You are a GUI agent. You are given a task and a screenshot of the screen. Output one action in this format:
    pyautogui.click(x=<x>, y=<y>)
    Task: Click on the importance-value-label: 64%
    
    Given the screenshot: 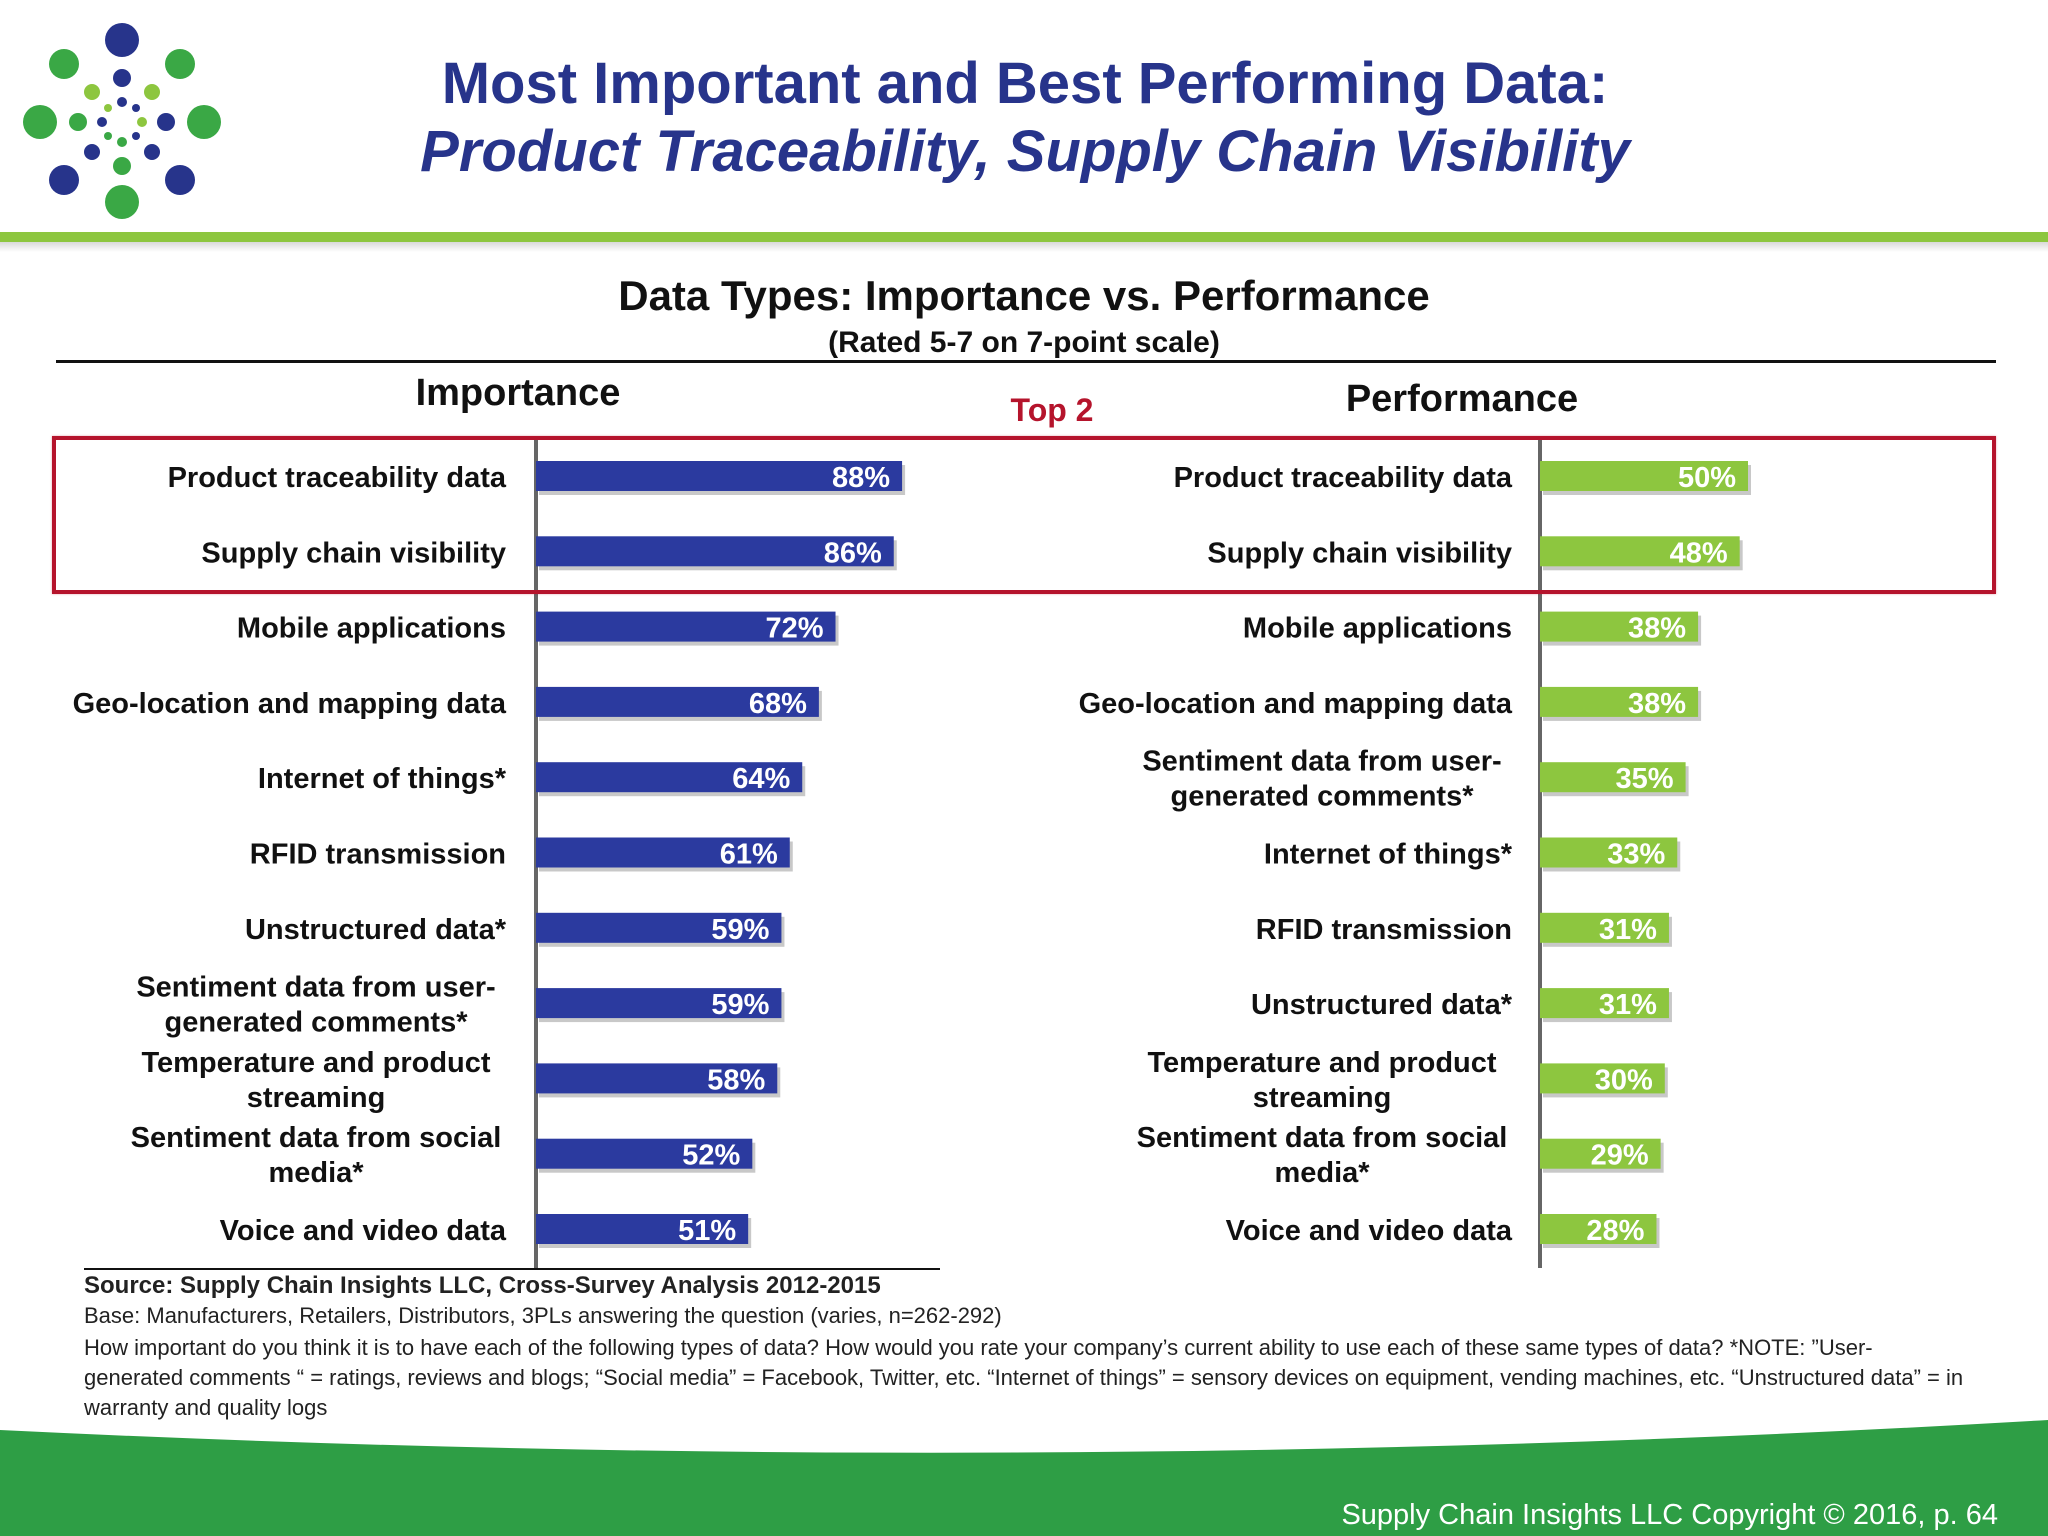 What is the action you would take?
    pyautogui.click(x=761, y=779)
    